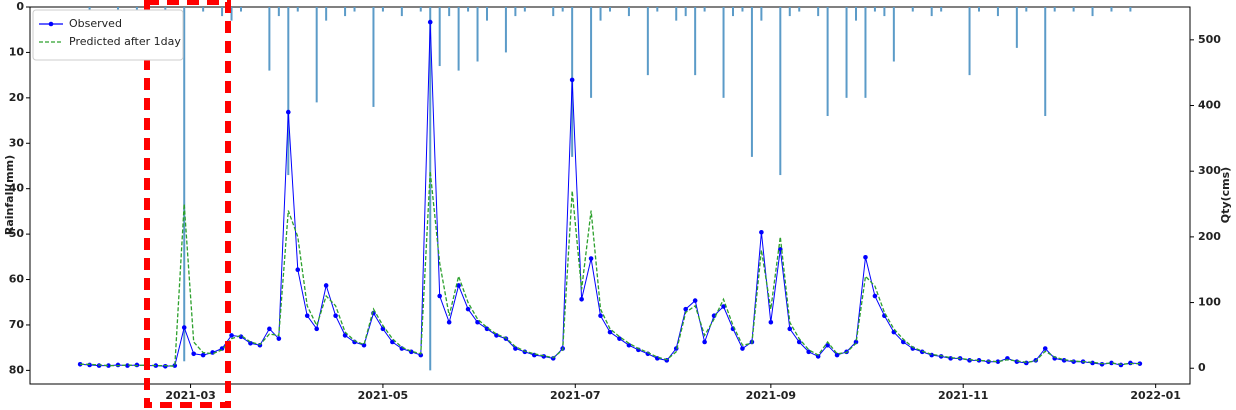 This screenshot has width=1236, height=410. I want to click on y2-tick-label: 100, so click(1209, 302).